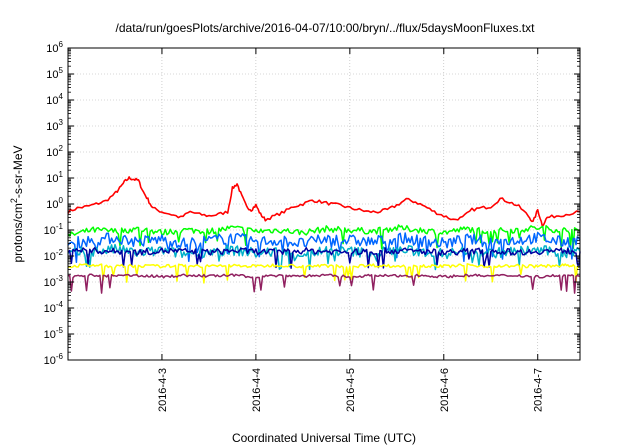  What do you see at coordinates (54, 307) in the screenshot?
I see `y-tick-label: 10⁻⁴` at bounding box center [54, 307].